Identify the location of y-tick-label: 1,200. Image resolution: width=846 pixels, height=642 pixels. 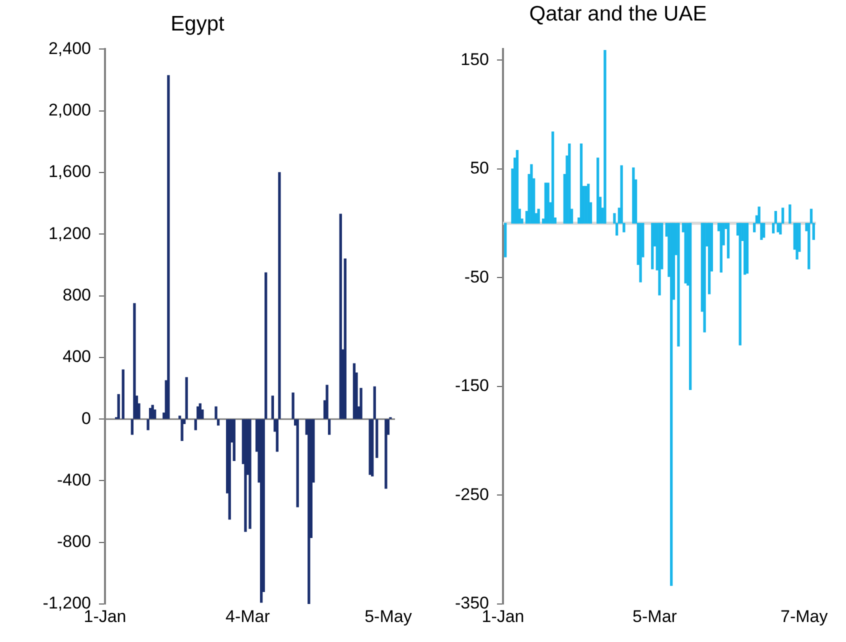
(69, 233).